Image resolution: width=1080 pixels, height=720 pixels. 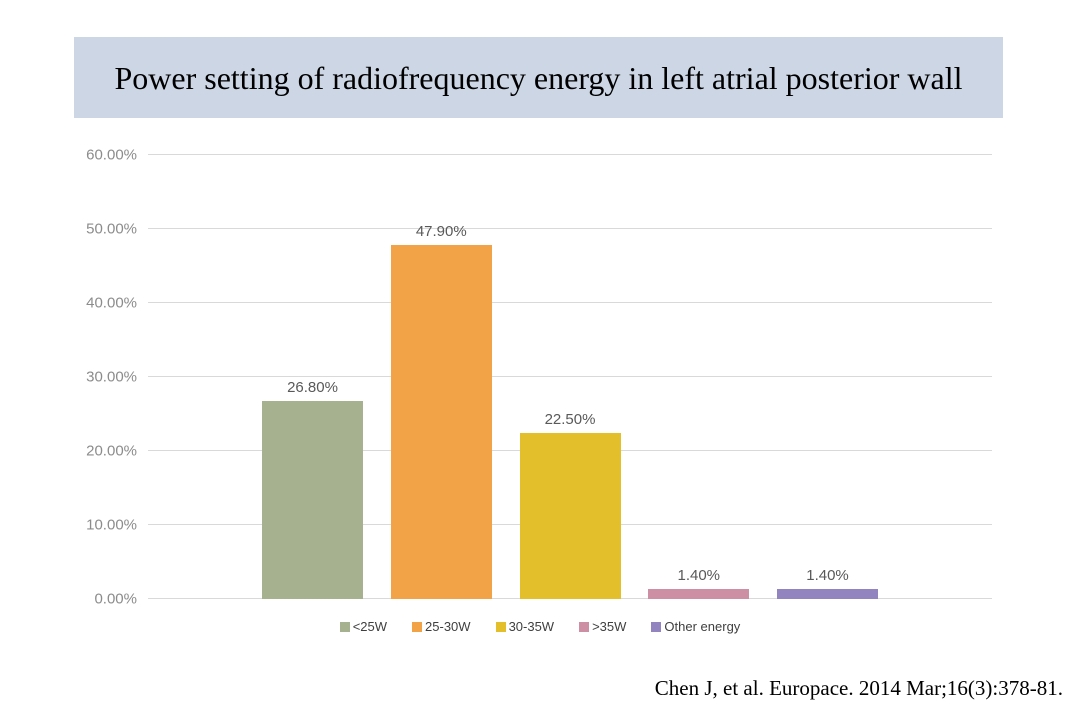 What do you see at coordinates (111, 377) in the screenshot?
I see `y-axis-tick-label: 30.00%` at bounding box center [111, 377].